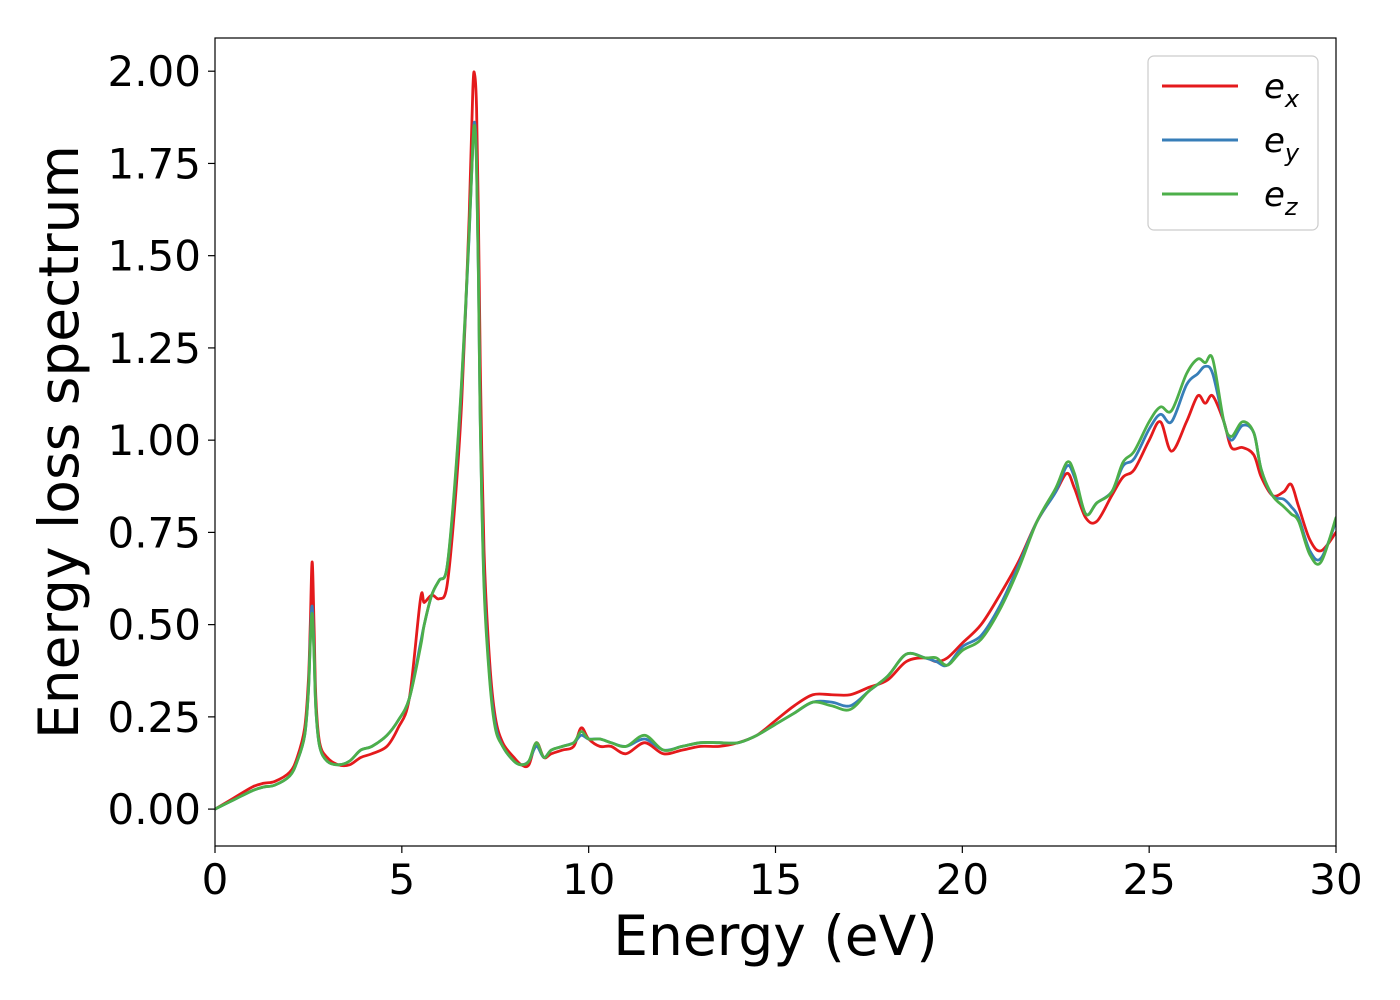  What do you see at coordinates (154, 440) in the screenshot?
I see `y-tick-label: 1.00` at bounding box center [154, 440].